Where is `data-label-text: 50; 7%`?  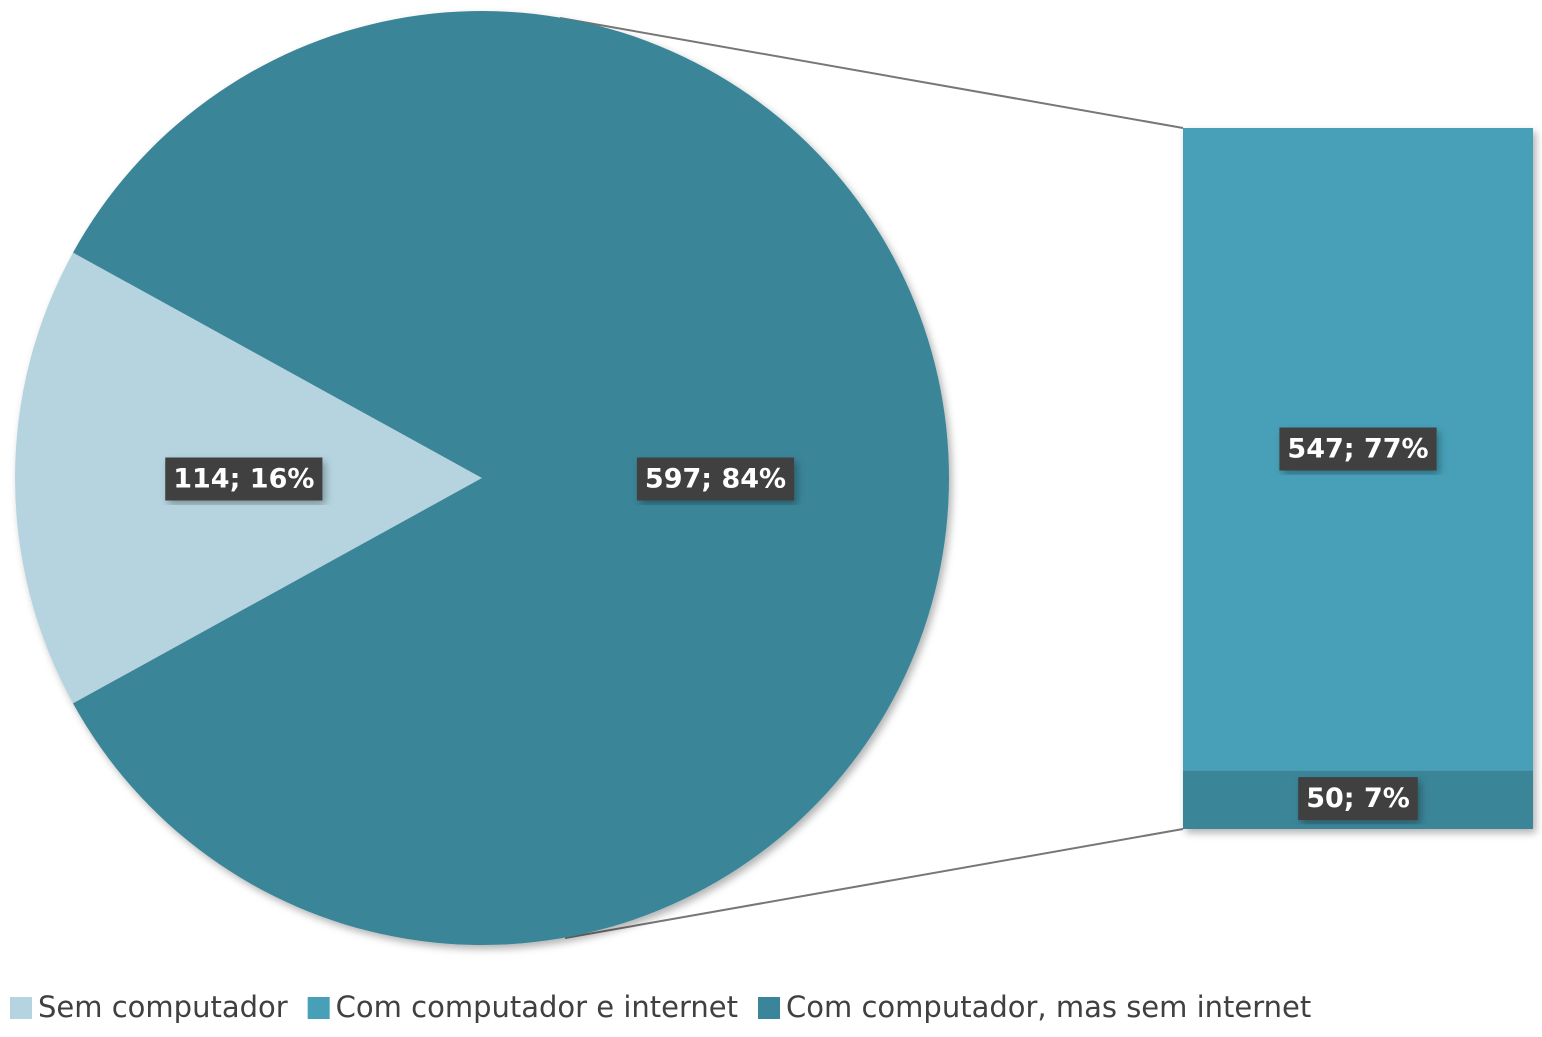 data-label-text: 50; 7% is located at coordinates (1358, 798).